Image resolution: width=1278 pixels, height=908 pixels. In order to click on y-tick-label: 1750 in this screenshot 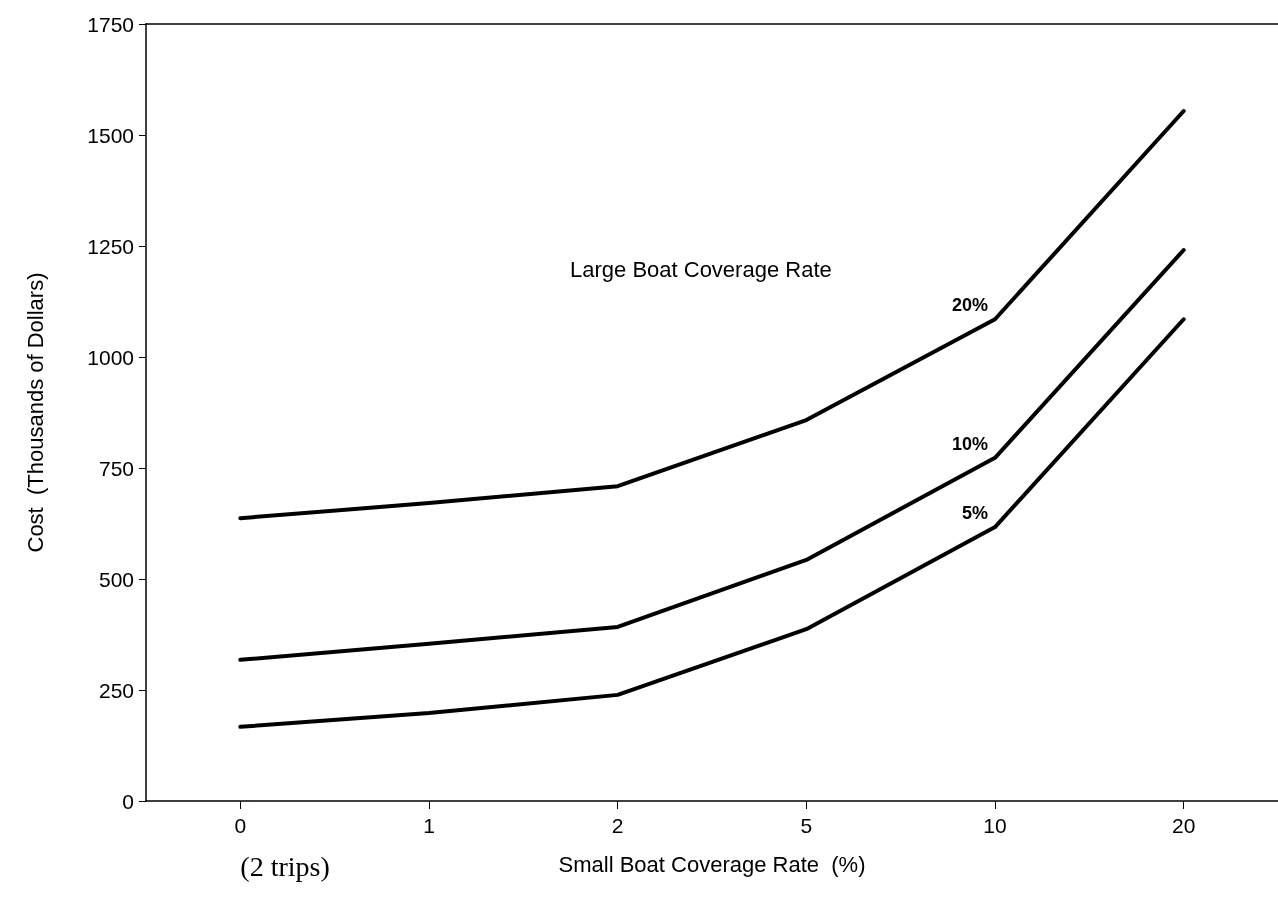, I will do `click(110, 24)`.